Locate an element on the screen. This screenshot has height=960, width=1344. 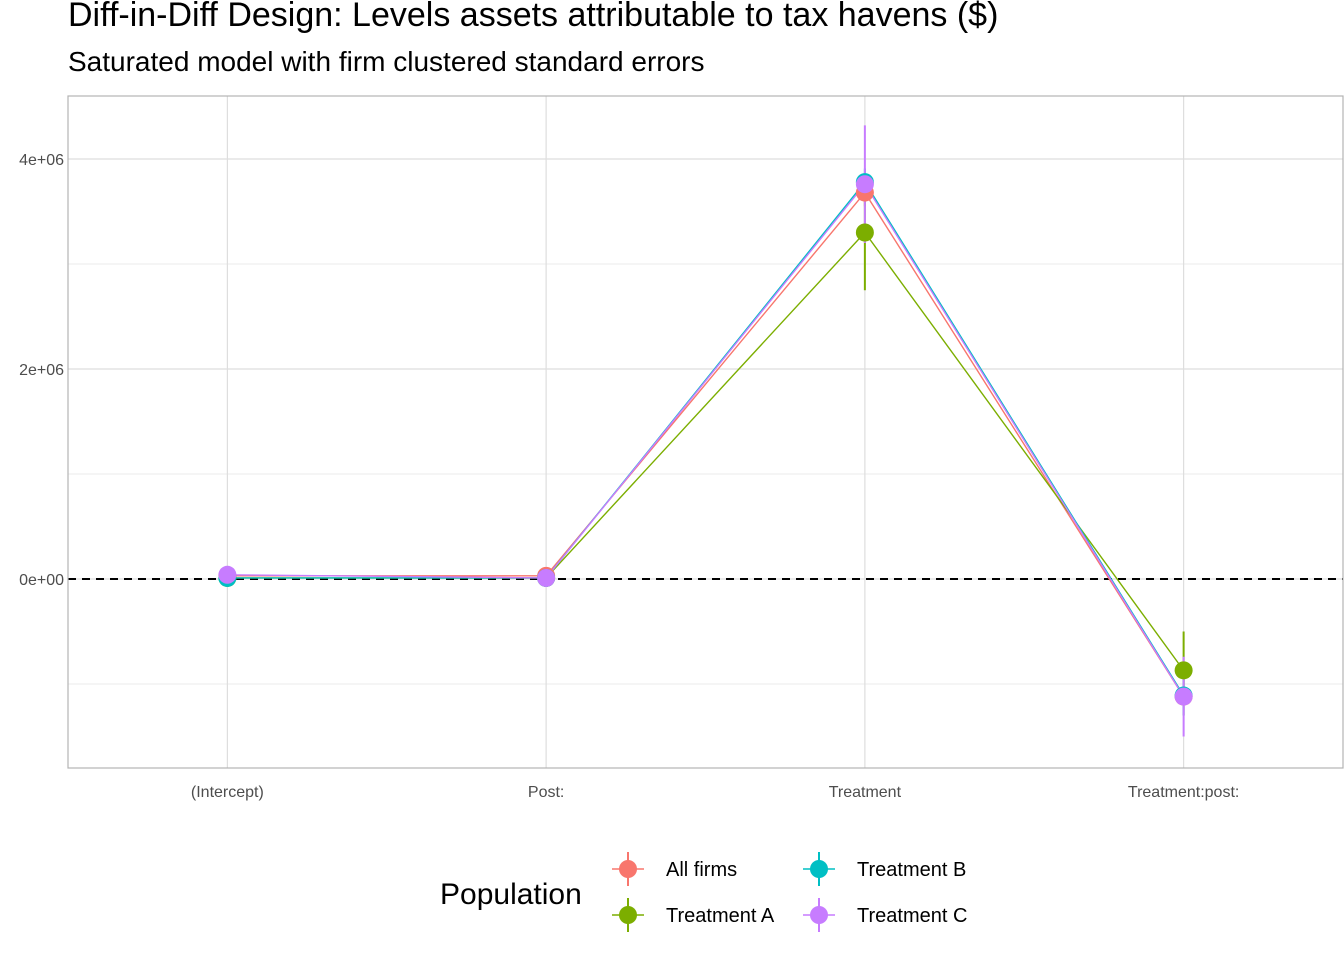
y-axis: 0e+00 2e+06 4e+06 is located at coordinates (41, 370).